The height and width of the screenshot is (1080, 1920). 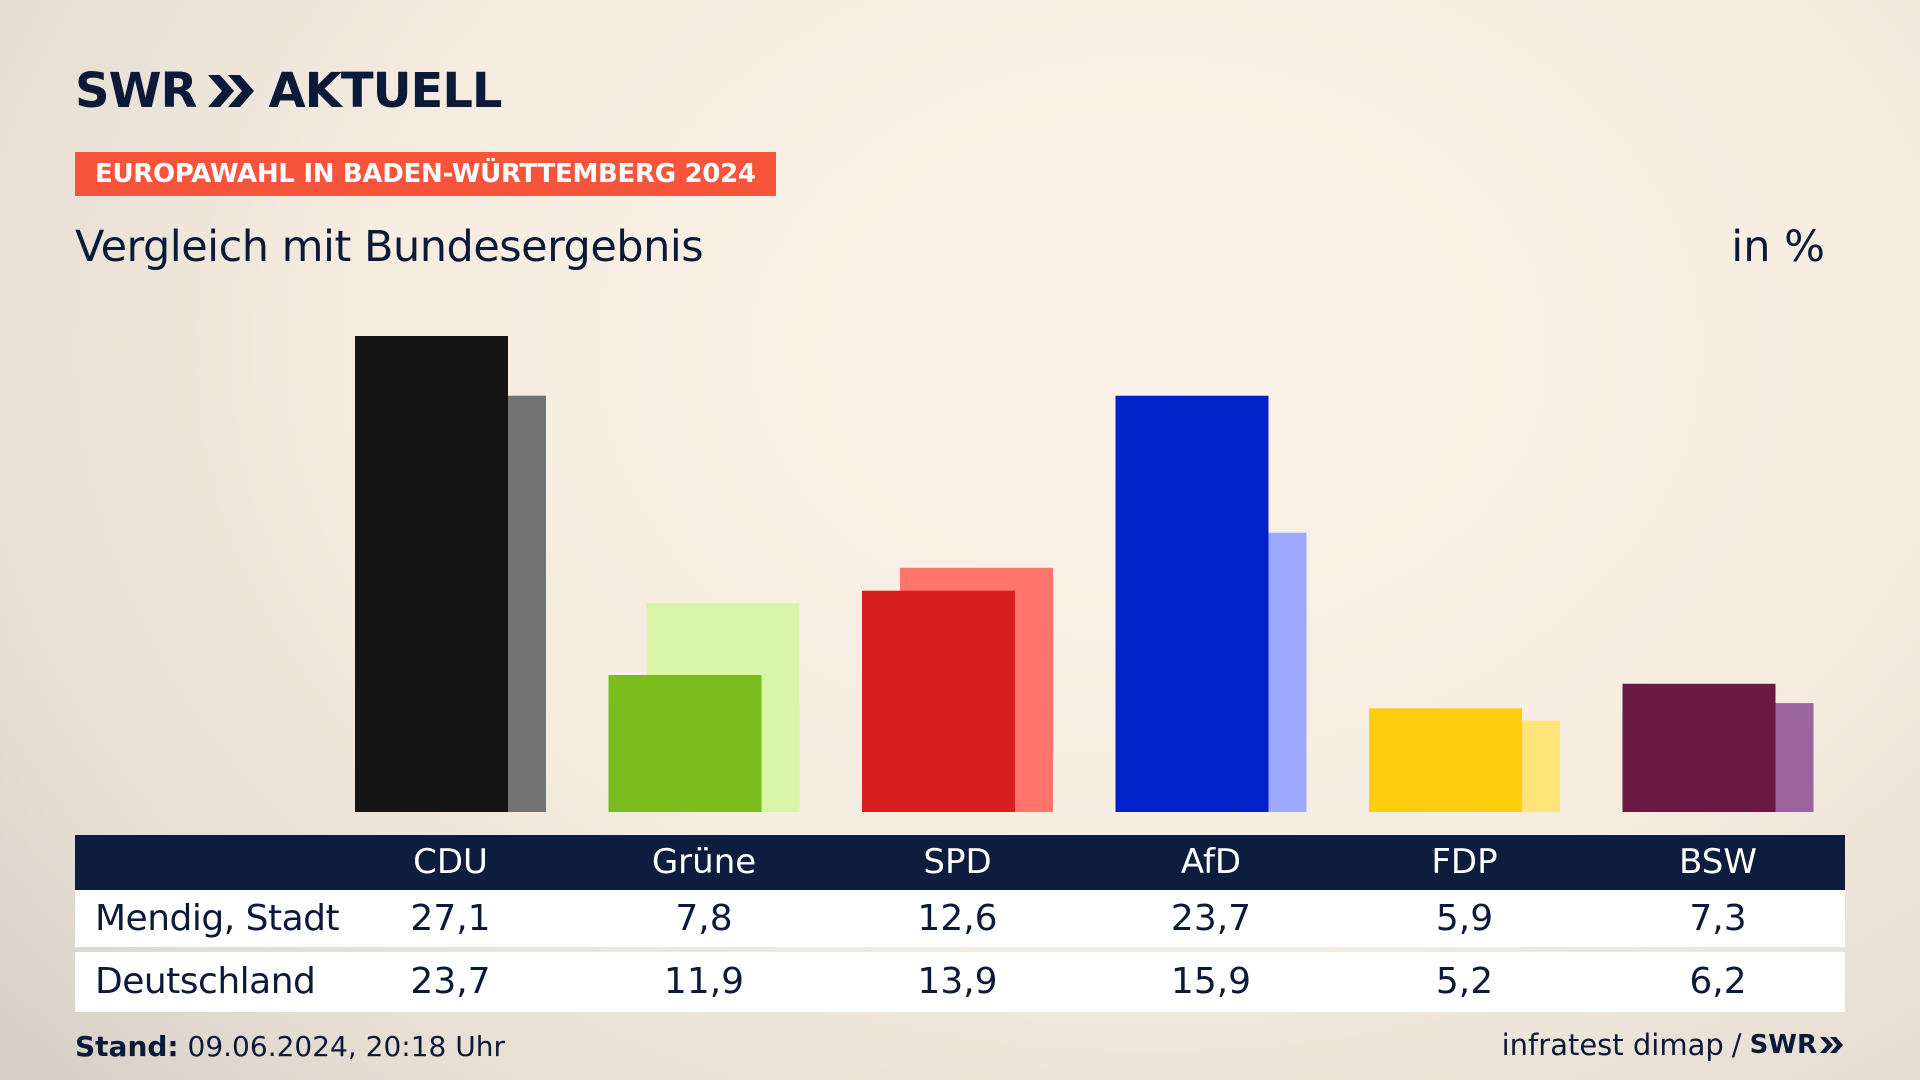 I want to click on bar-mendig-cdu, so click(x=431, y=574).